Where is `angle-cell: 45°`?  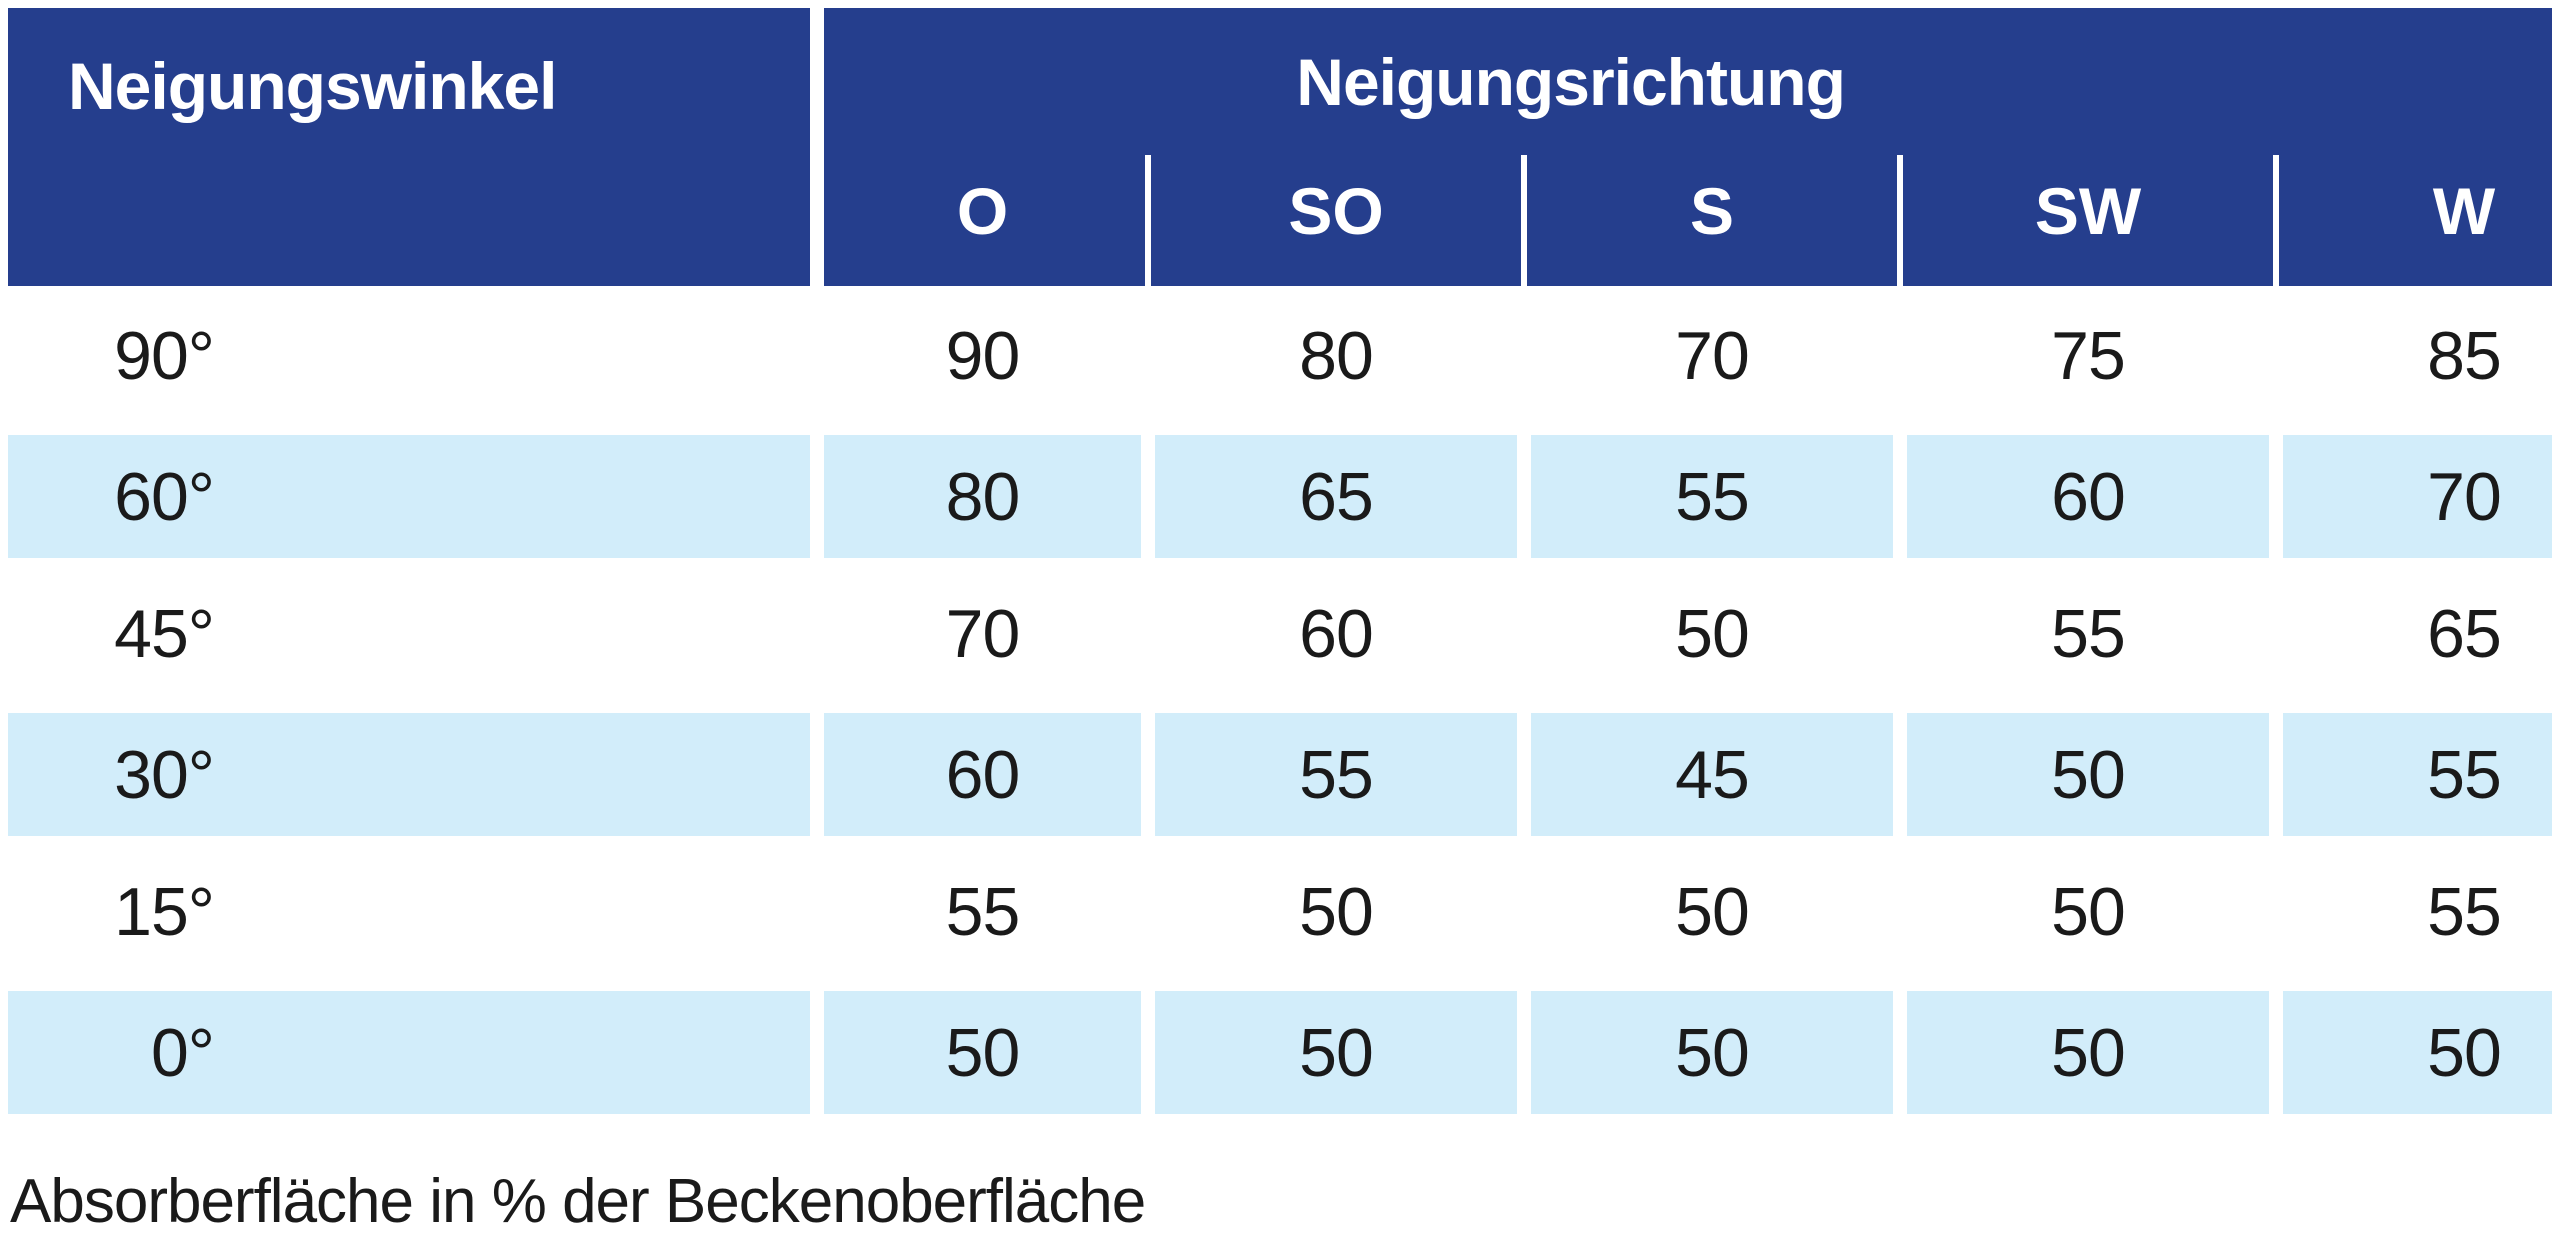
angle-cell: 45° is located at coordinates (409, 633).